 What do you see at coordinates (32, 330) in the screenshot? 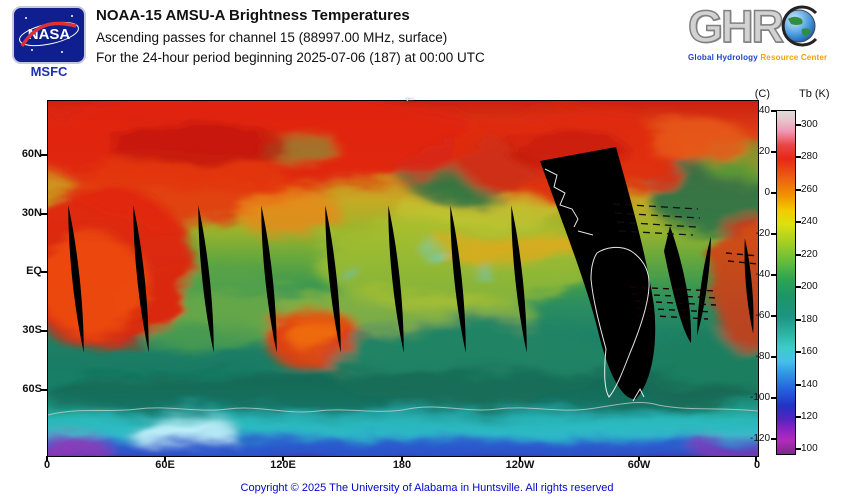
I see `lat-label-30s: 30S` at bounding box center [32, 330].